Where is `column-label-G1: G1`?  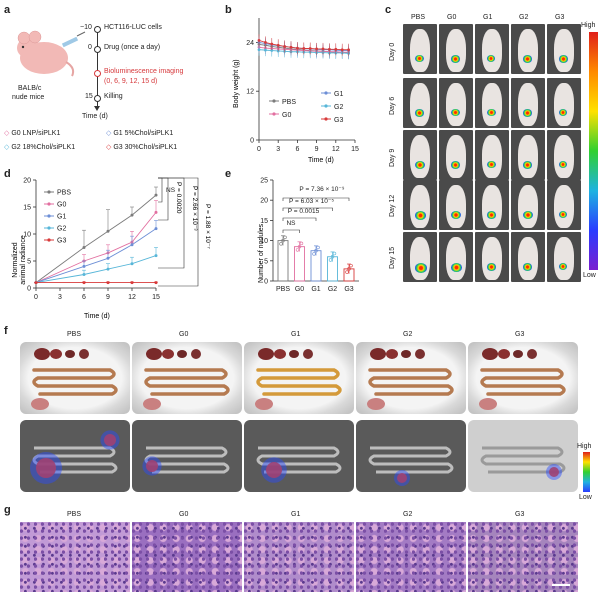 column-label-G1: G1 is located at coordinates (296, 514).